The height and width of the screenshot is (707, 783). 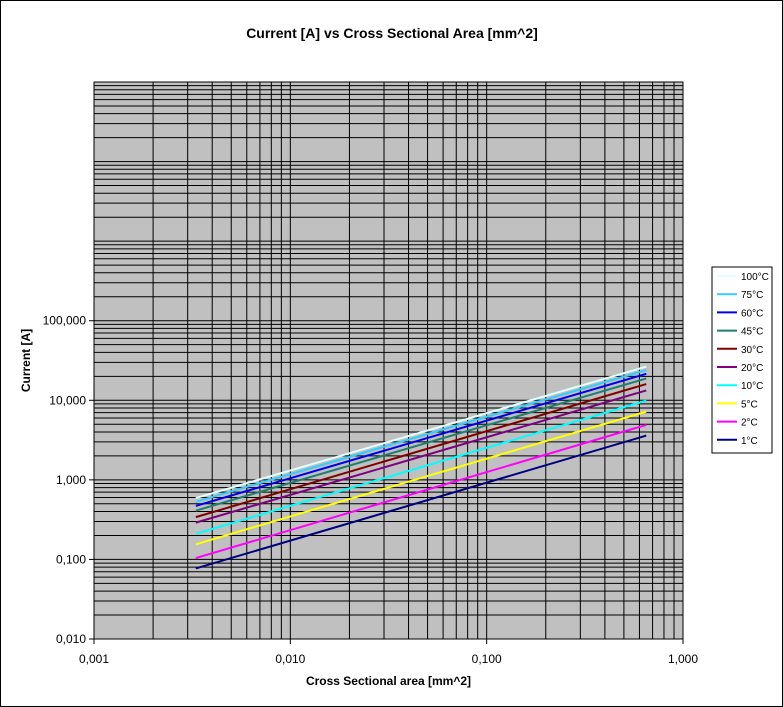 I want to click on series-line-20C, so click(x=421, y=456).